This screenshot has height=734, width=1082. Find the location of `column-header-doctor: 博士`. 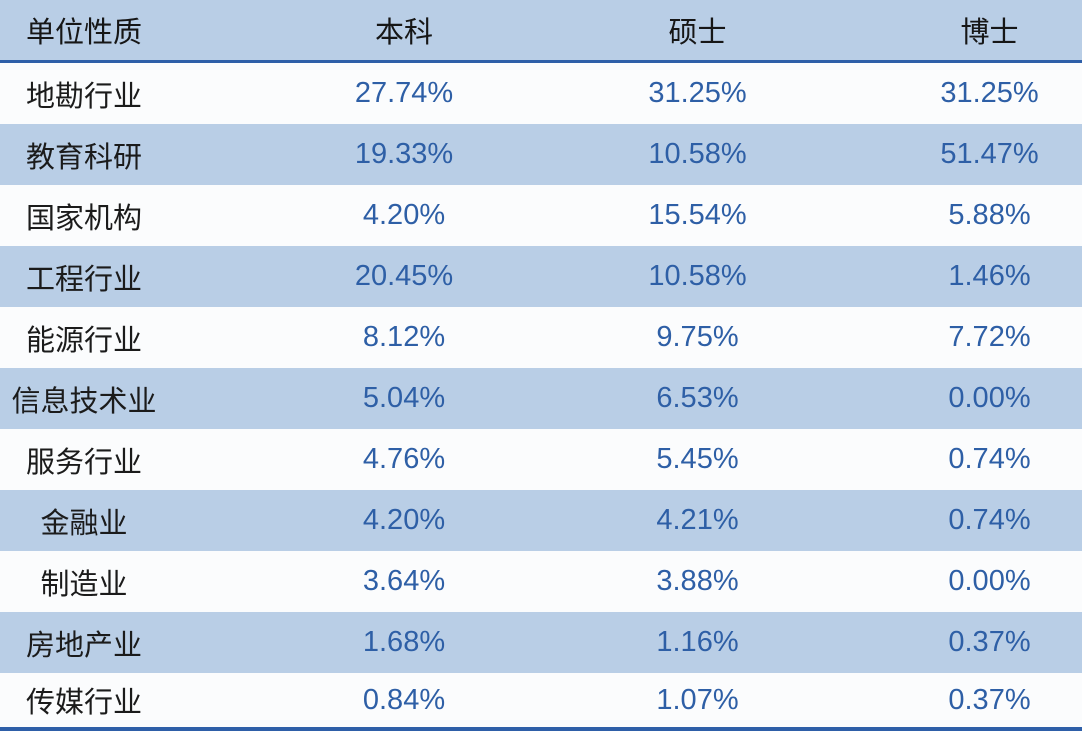

column-header-doctor: 博士 is located at coordinates (963, 31).